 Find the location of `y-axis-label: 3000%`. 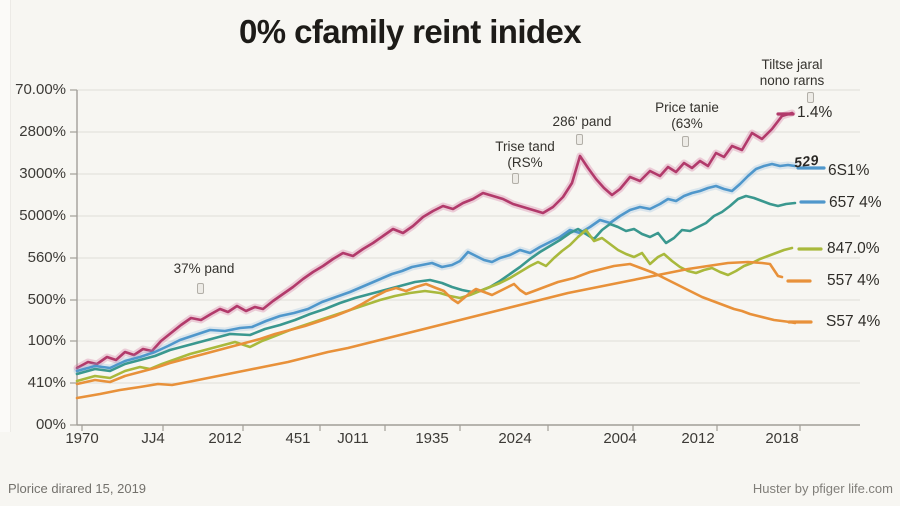

y-axis-label: 3000% is located at coordinates (42, 173).